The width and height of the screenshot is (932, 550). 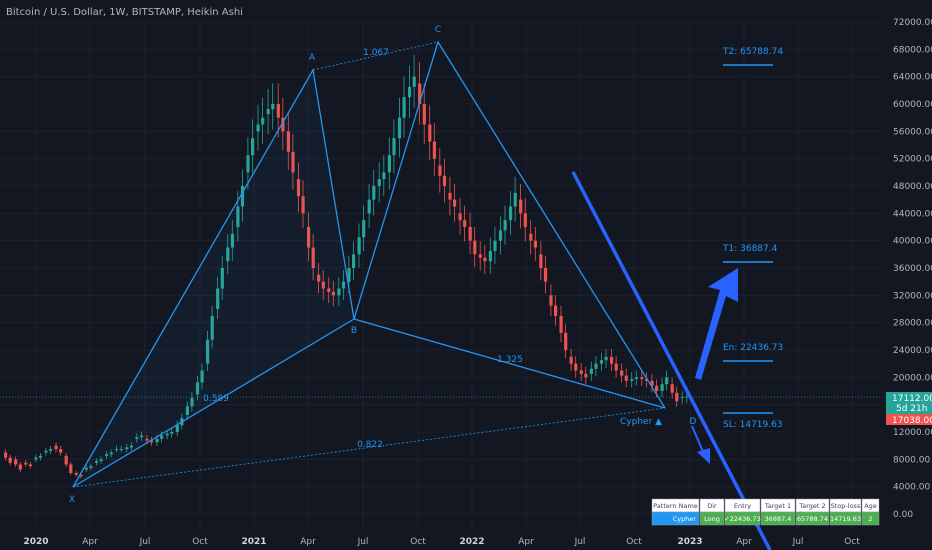 What do you see at coordinates (471, 542) in the screenshot?
I see `x-tick-label: 2022` at bounding box center [471, 542].